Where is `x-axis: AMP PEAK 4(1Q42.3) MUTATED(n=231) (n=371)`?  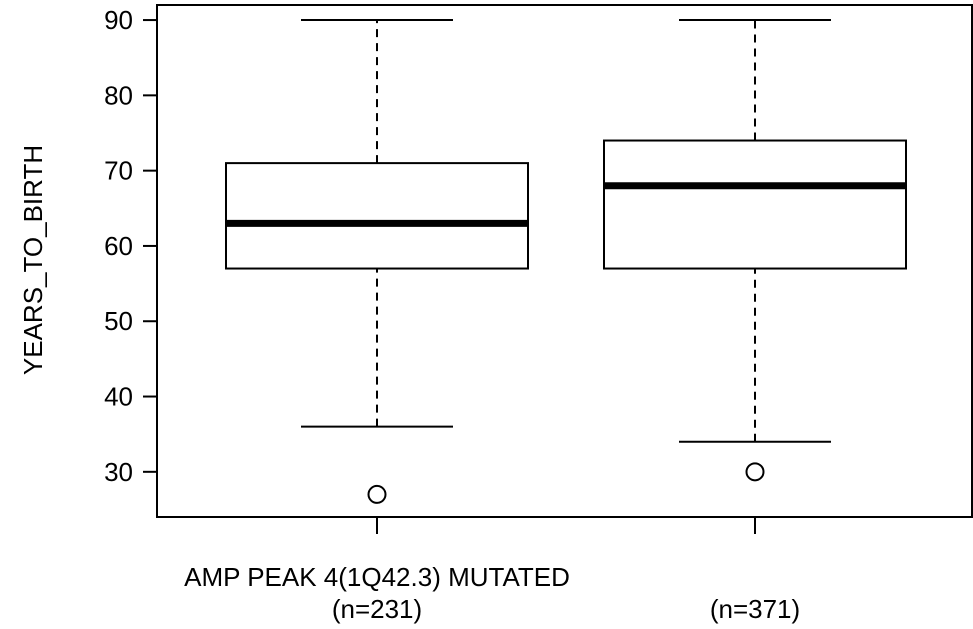 x-axis: AMP PEAK 4(1Q42.3) MUTATED(n=231) (n=371) is located at coordinates (492, 570).